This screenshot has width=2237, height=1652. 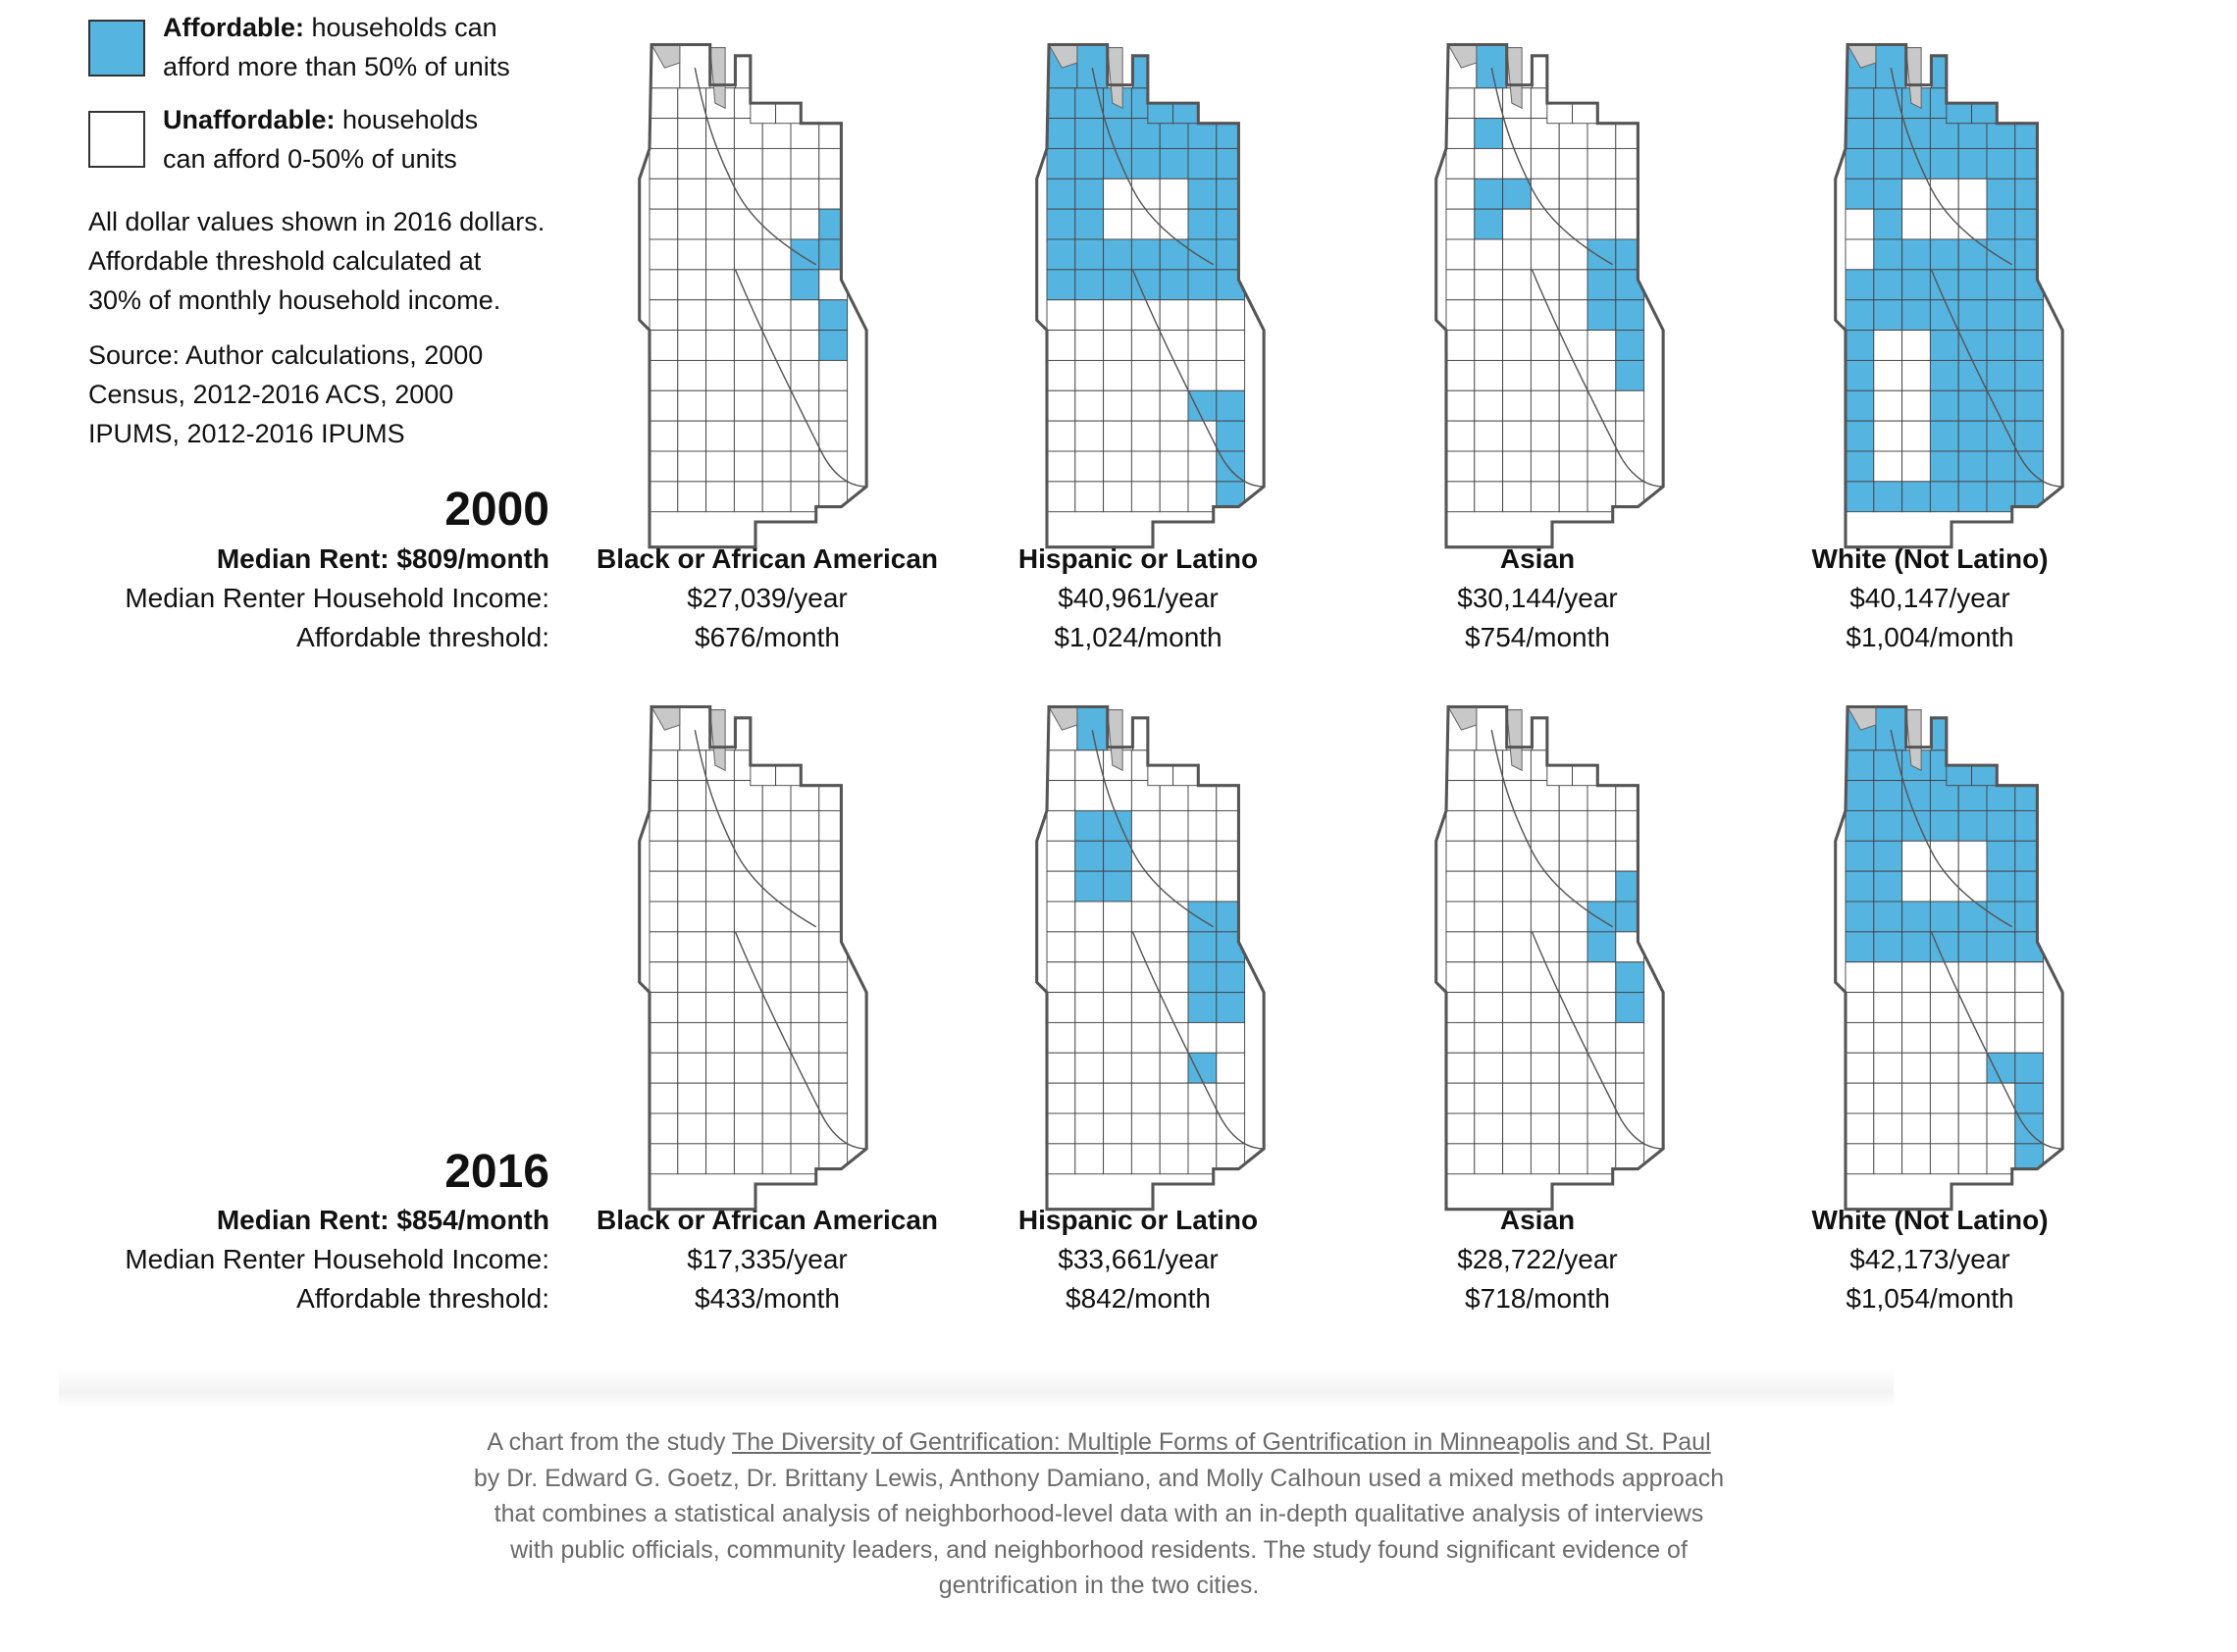 What do you see at coordinates (1949, 958) in the screenshot?
I see `city-map-svg` at bounding box center [1949, 958].